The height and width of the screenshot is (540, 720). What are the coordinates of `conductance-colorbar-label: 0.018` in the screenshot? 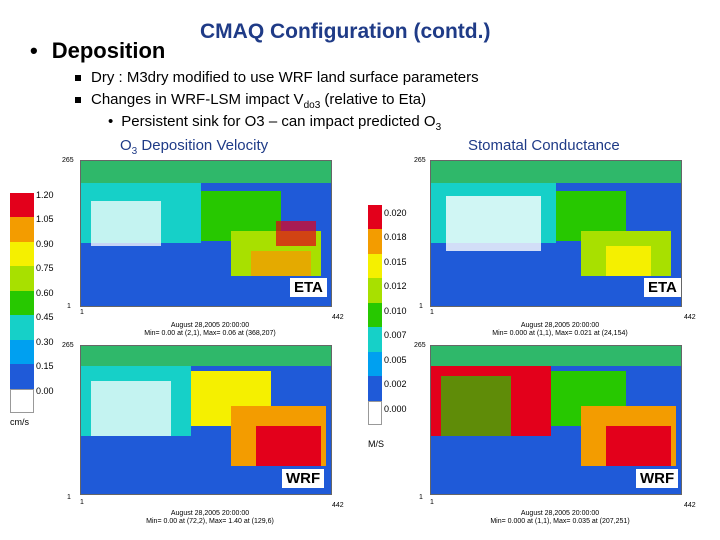 It's located at (395, 237).